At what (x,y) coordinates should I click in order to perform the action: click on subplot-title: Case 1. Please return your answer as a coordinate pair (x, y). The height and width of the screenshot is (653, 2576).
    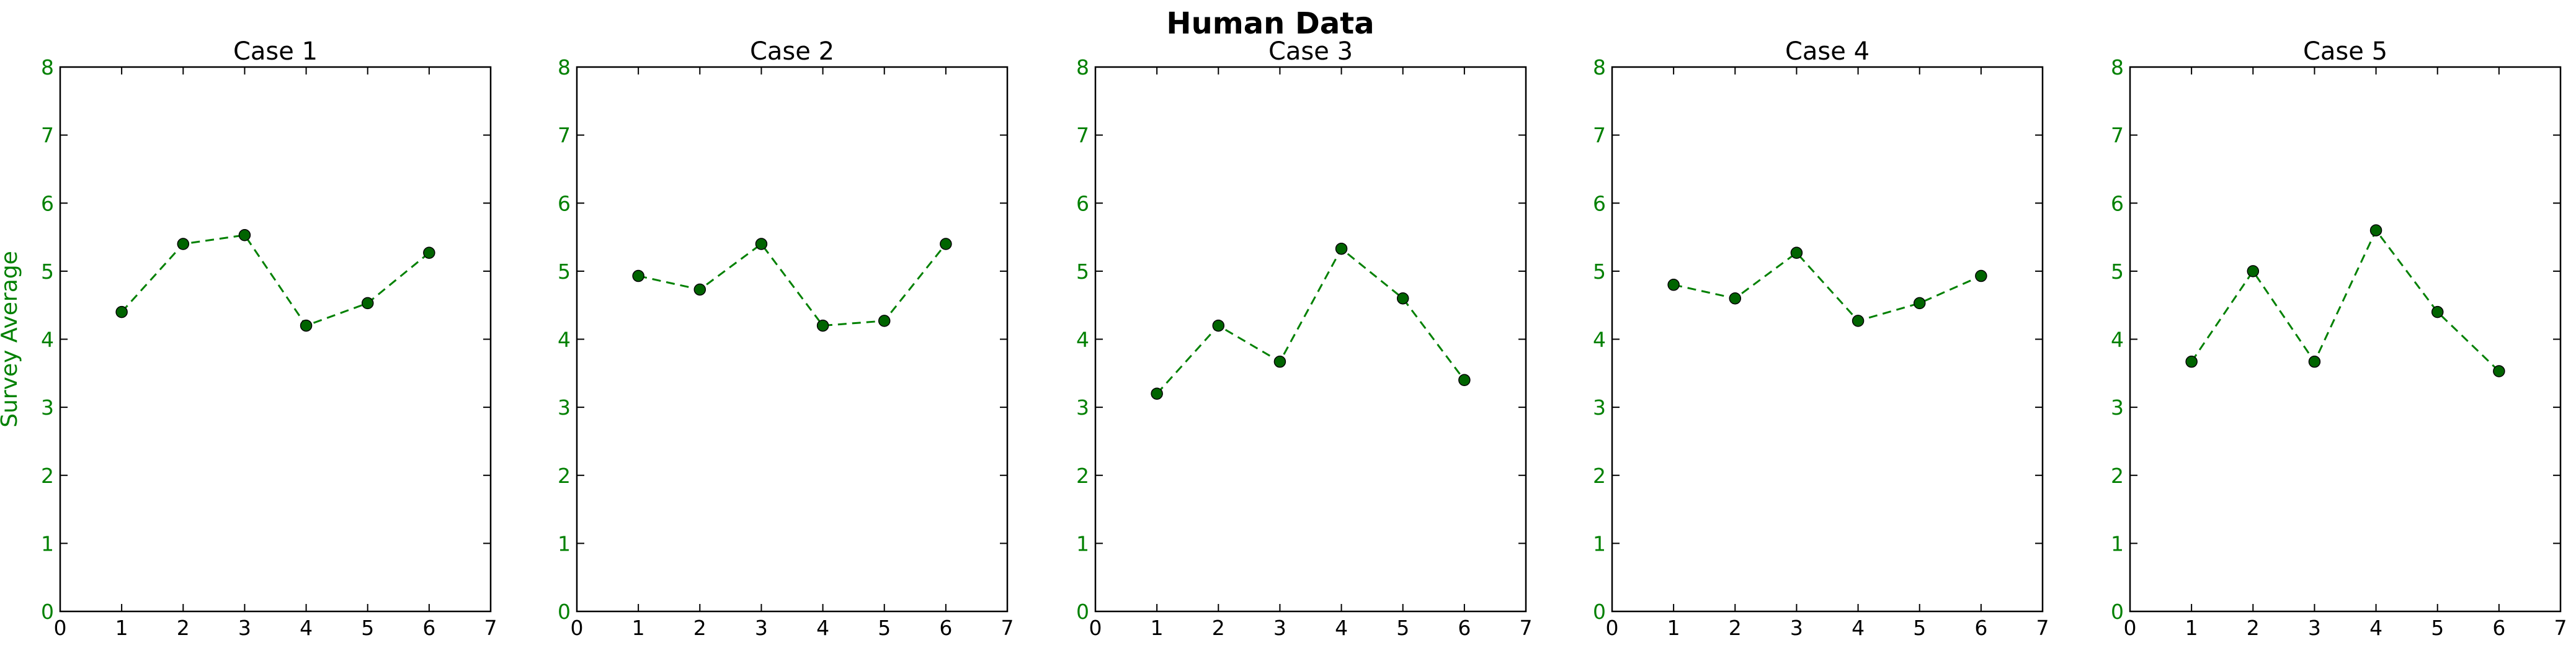
    Looking at the image, I should click on (275, 52).